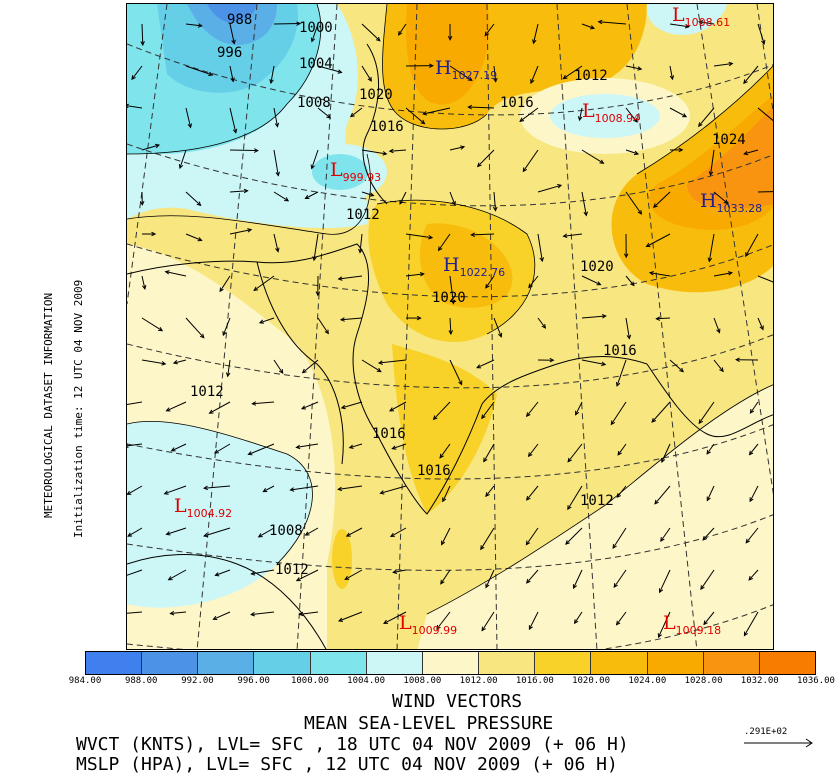  What do you see at coordinates (729, 140) in the screenshot?
I see `isobar-label: 1024` at bounding box center [729, 140].